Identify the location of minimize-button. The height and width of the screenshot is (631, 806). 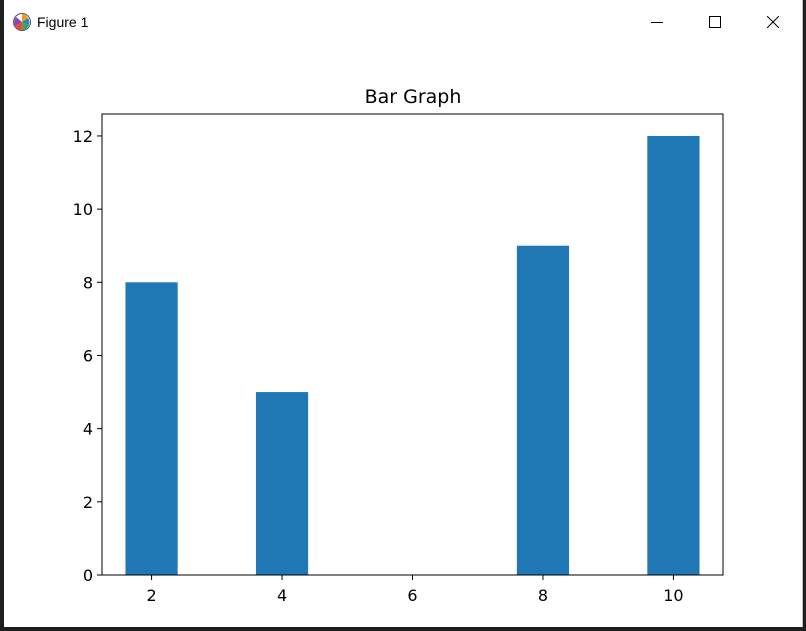
(657, 22).